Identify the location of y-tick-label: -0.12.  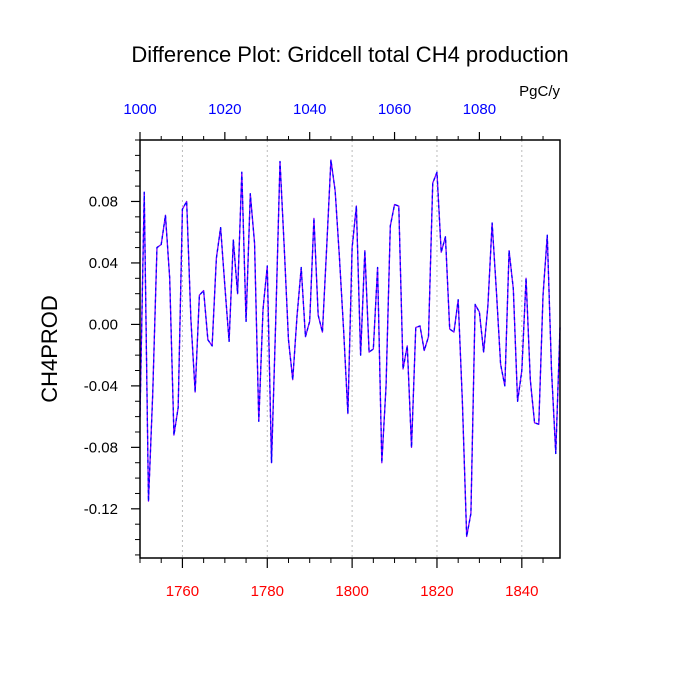
(101, 509).